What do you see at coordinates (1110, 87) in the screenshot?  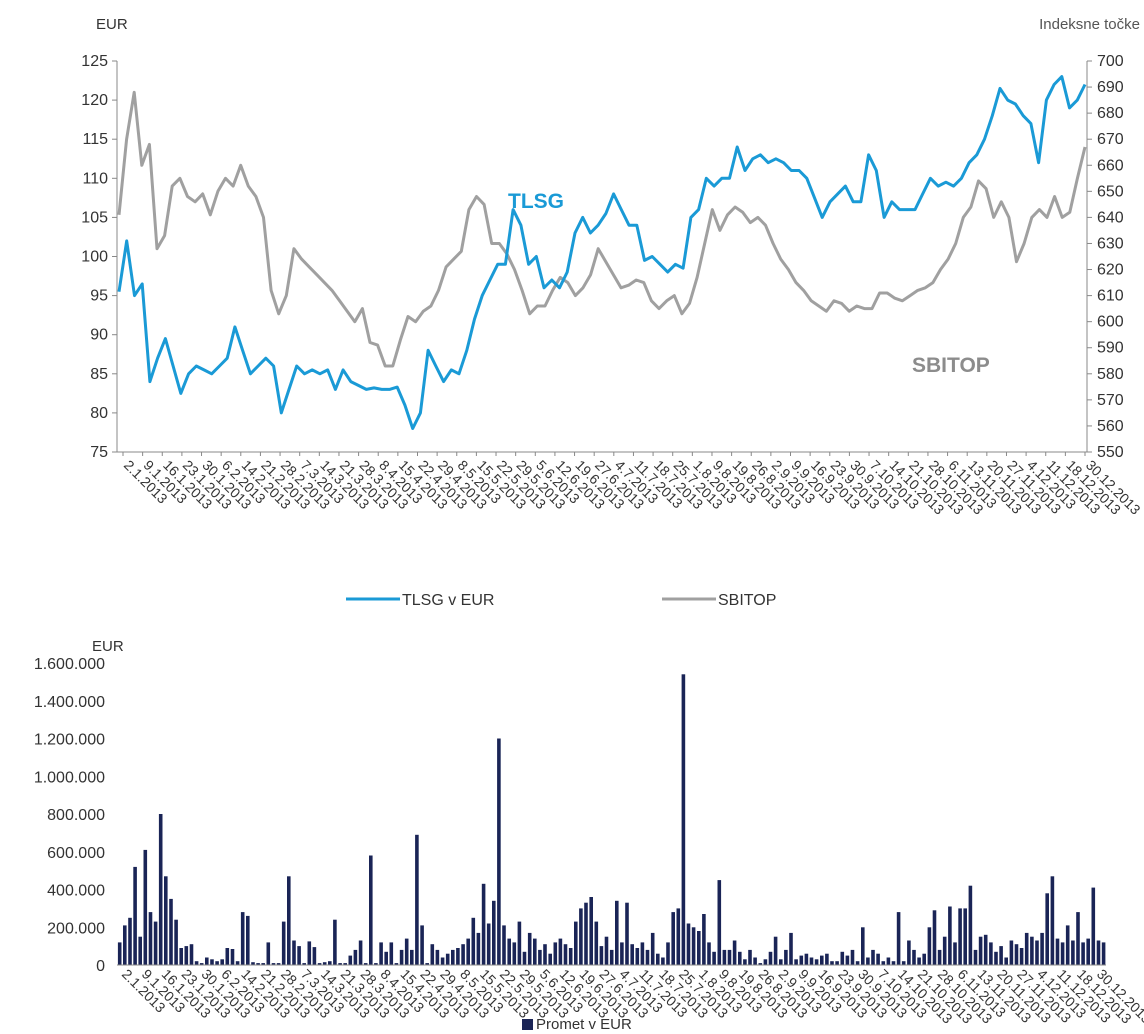 I see `right-tick-label: 690` at bounding box center [1110, 87].